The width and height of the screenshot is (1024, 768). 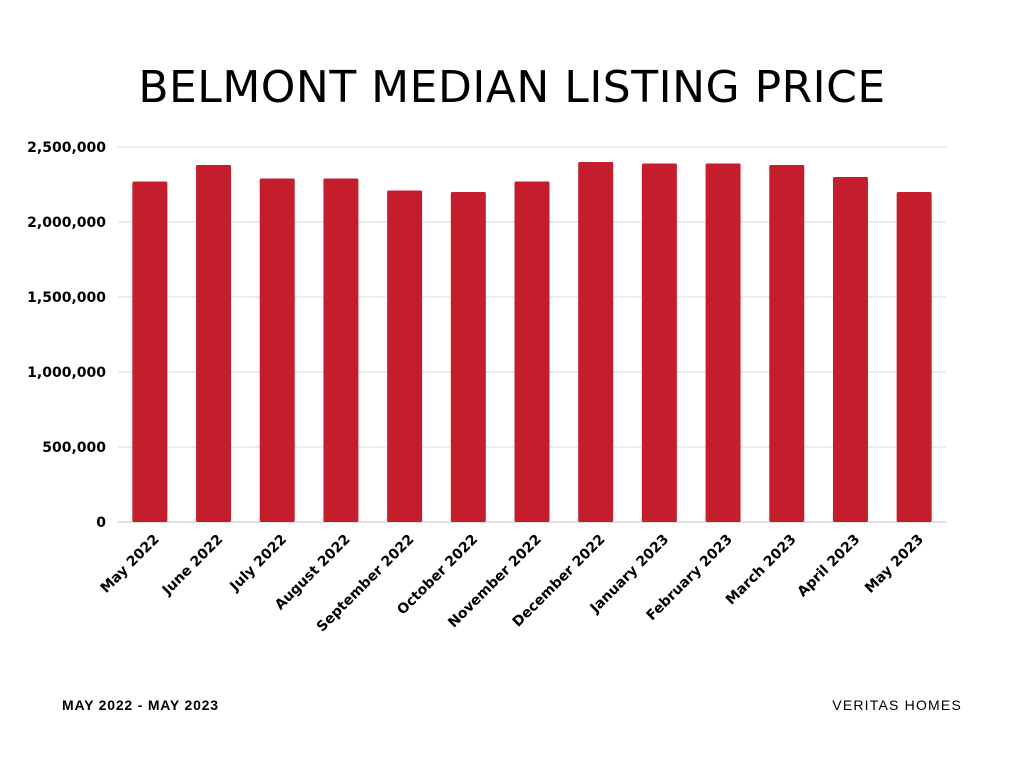 What do you see at coordinates (258, 564) in the screenshot?
I see `x-tick-label: July 2022` at bounding box center [258, 564].